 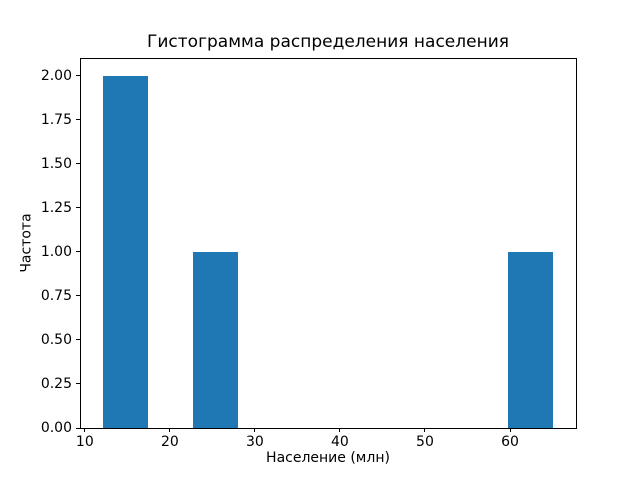 I want to click on y-tick-label: 1.75, so click(x=56, y=119).